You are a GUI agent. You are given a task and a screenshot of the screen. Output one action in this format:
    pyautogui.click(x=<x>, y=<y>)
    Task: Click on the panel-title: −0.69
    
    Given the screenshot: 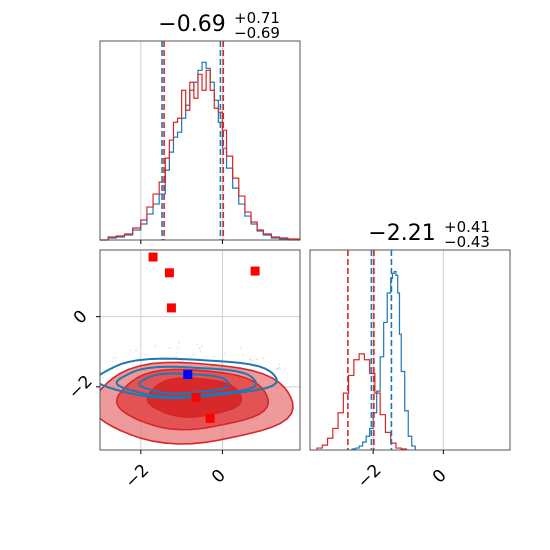 What is the action you would take?
    pyautogui.click(x=191, y=24)
    